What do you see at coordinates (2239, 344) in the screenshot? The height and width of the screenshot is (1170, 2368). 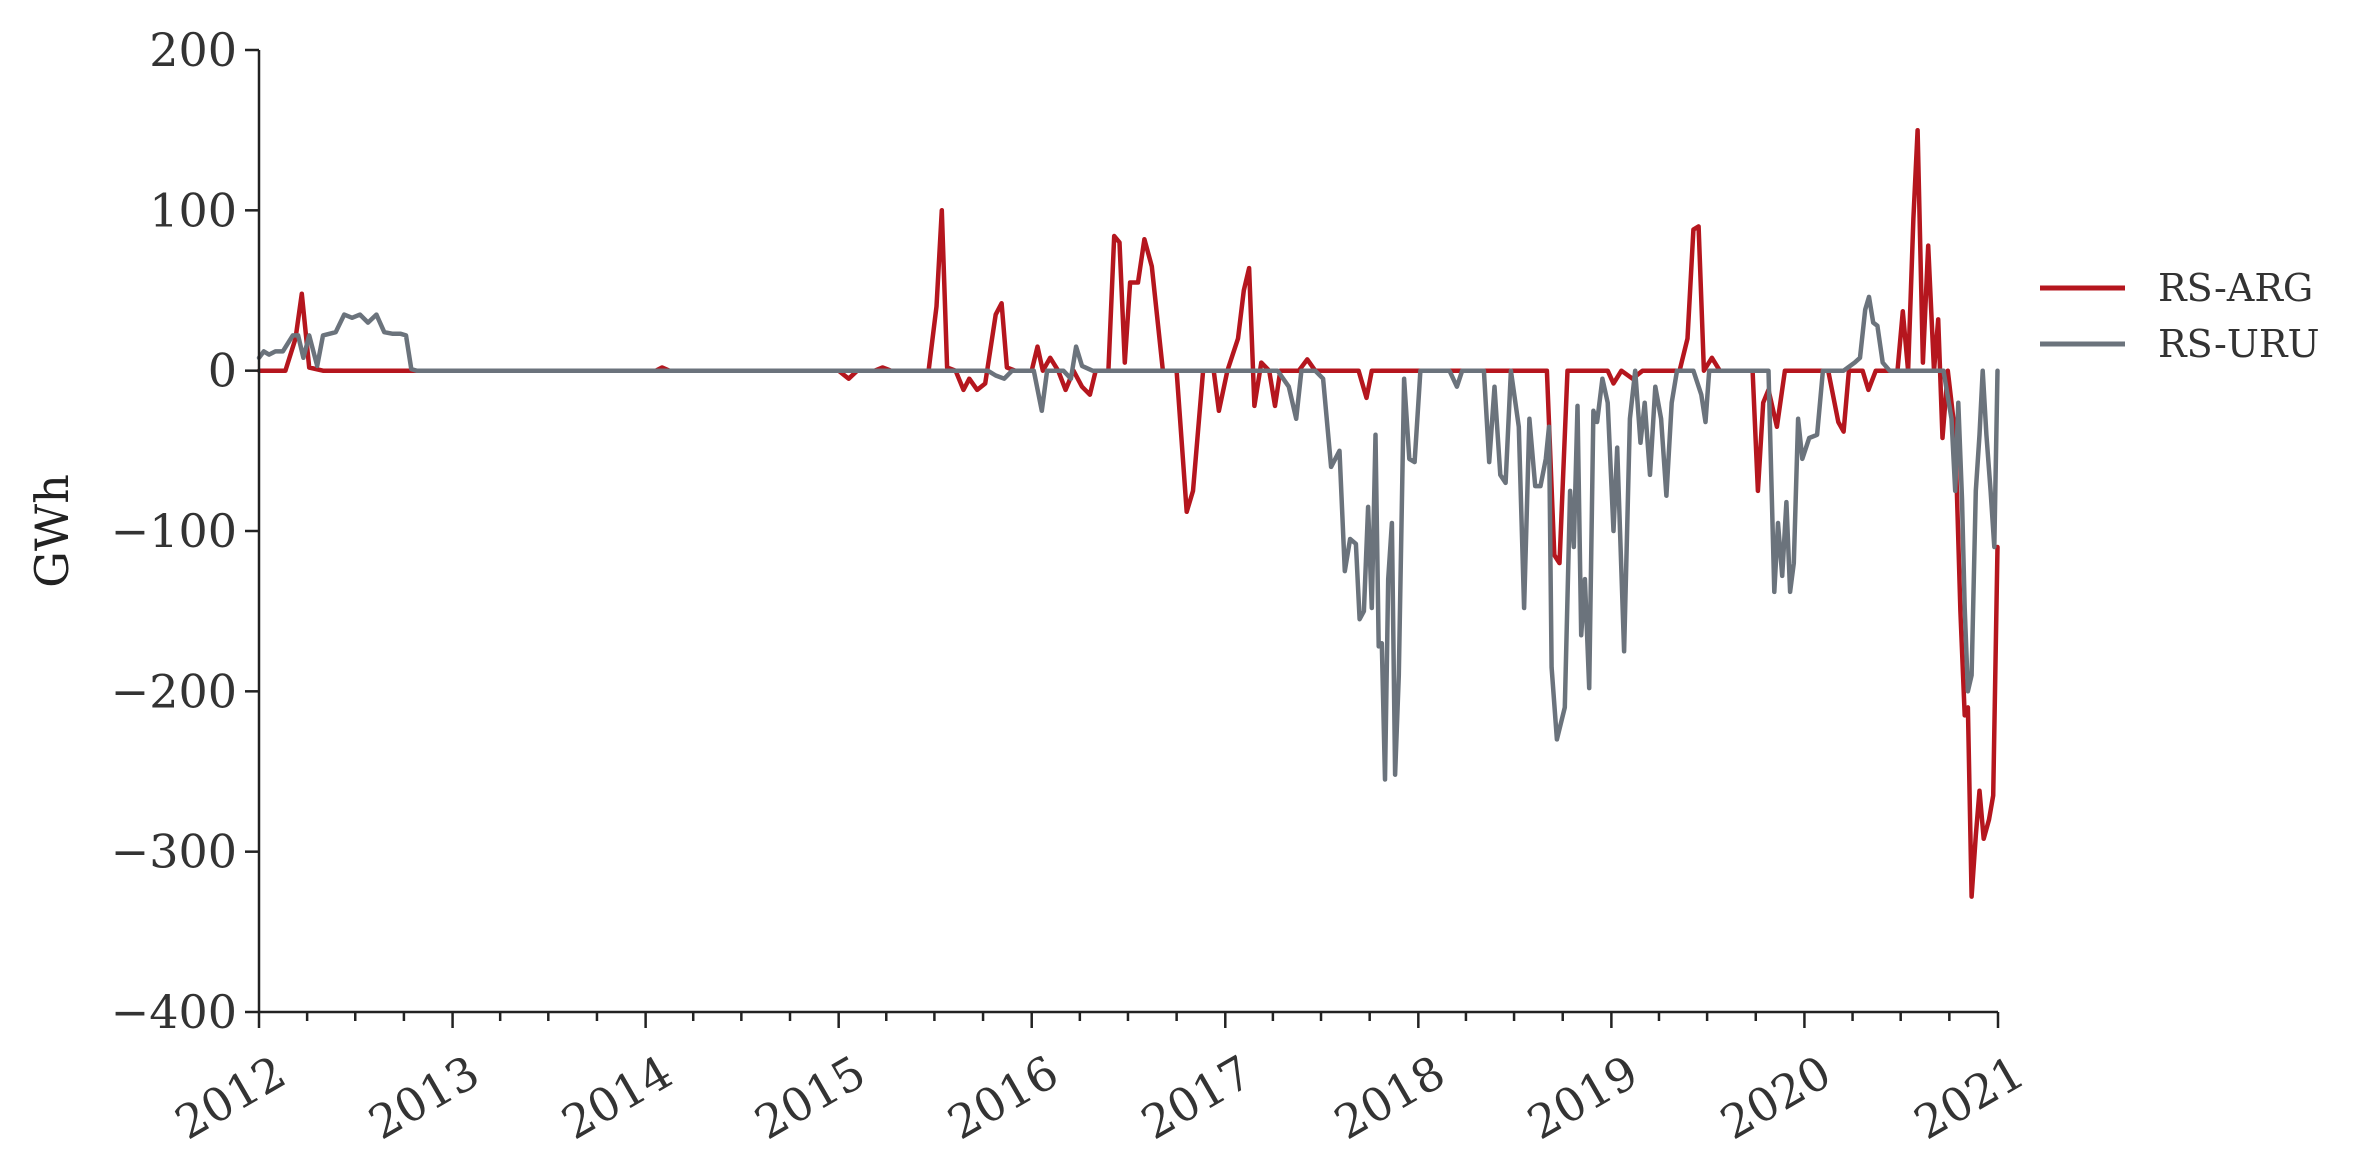 I see `legend-label-rs-uru: RS-URU` at bounding box center [2239, 344].